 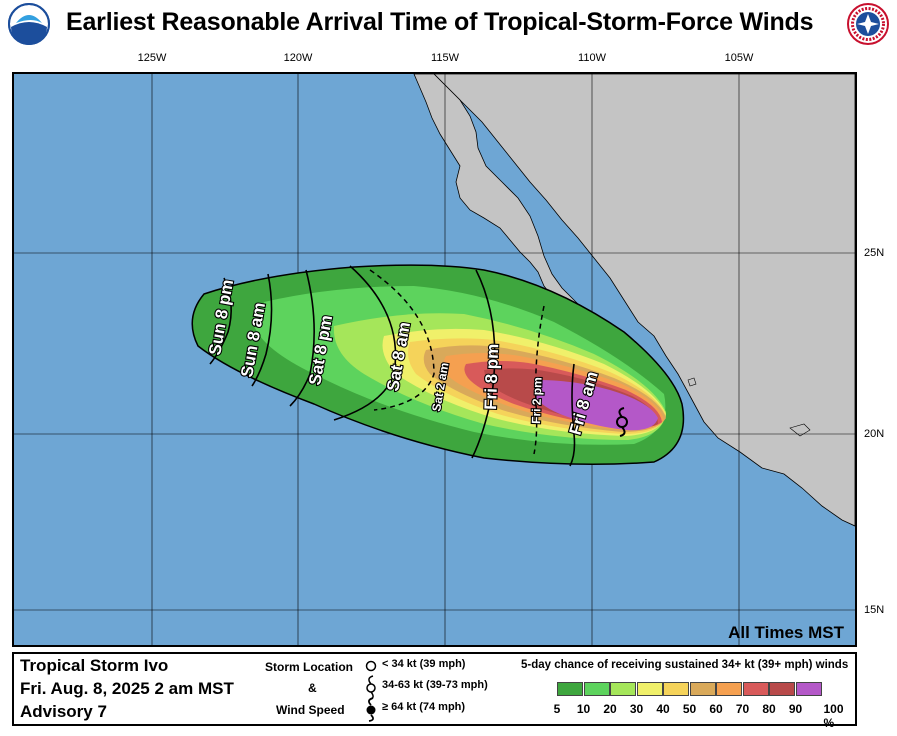 I want to click on storm-name: Tropical Storm Ivo, so click(x=94, y=665).